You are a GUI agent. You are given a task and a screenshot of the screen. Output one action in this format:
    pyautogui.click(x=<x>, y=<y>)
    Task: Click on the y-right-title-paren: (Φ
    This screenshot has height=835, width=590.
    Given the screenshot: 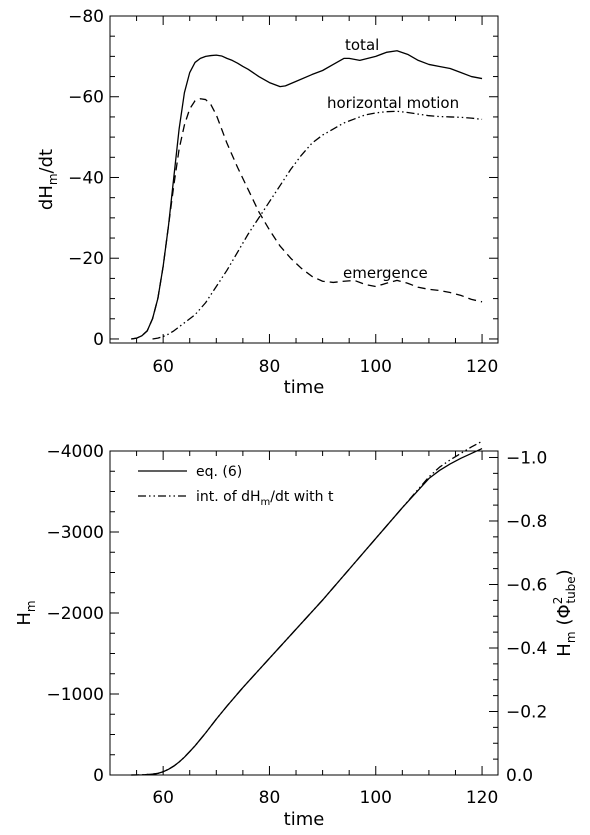 What is the action you would take?
    pyautogui.click(x=564, y=614)
    